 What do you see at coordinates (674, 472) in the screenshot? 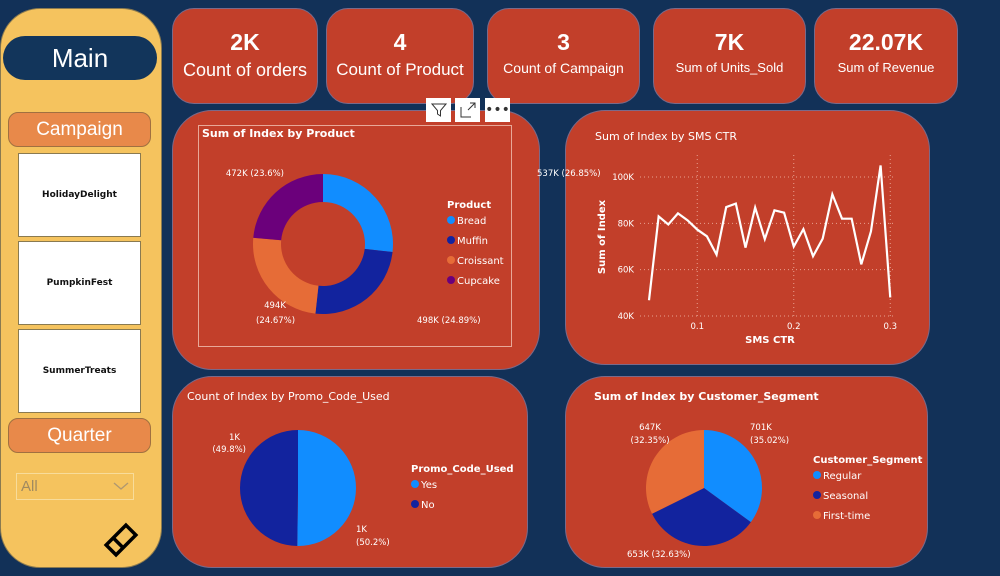
I see `pie-slice-first-time` at bounding box center [674, 472].